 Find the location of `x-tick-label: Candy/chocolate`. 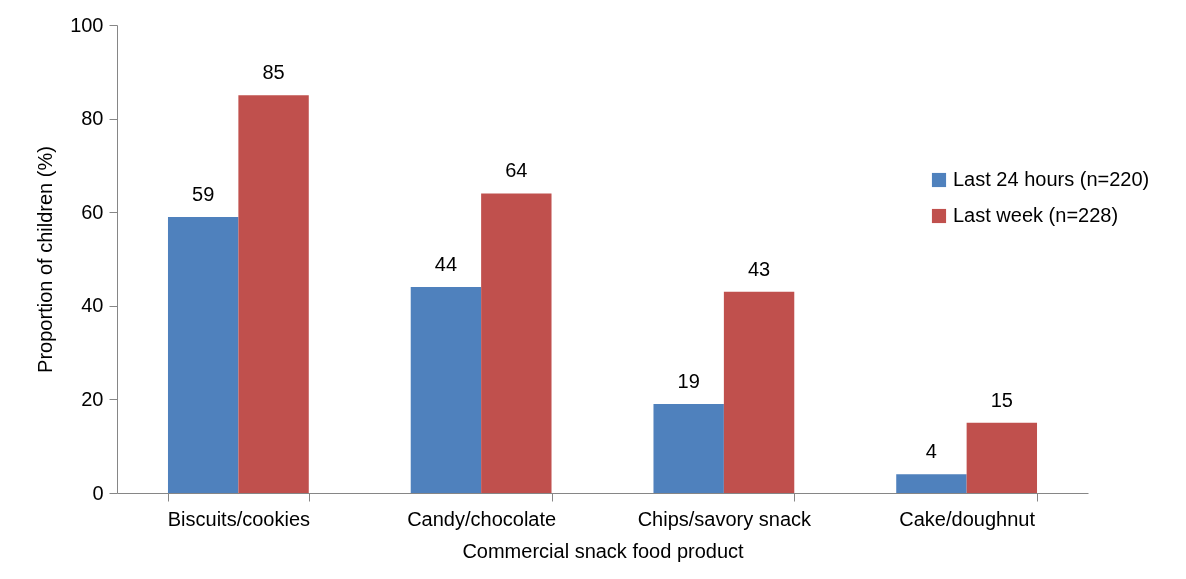

x-tick-label: Candy/chocolate is located at coordinates (482, 518).